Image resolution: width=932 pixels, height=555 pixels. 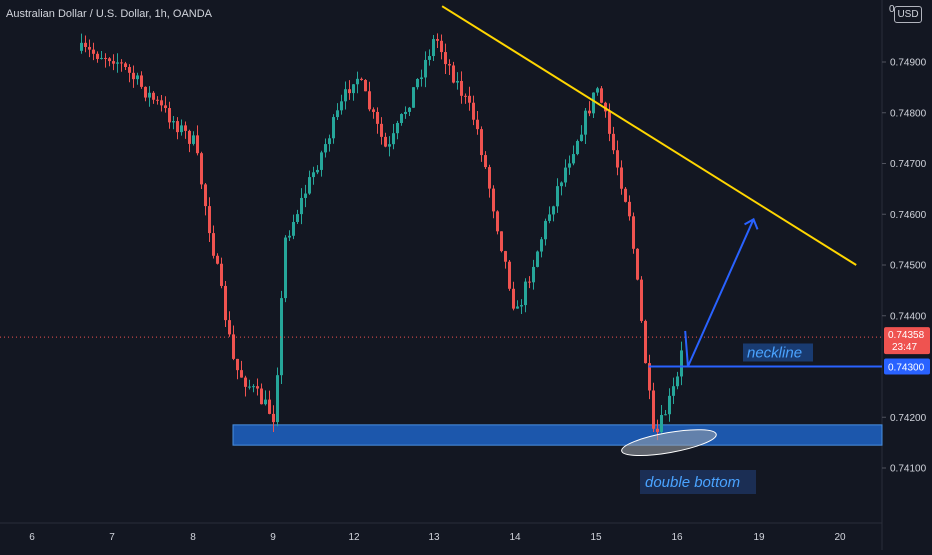 I want to click on neckline-price-value: 0.74300, so click(x=906, y=368).